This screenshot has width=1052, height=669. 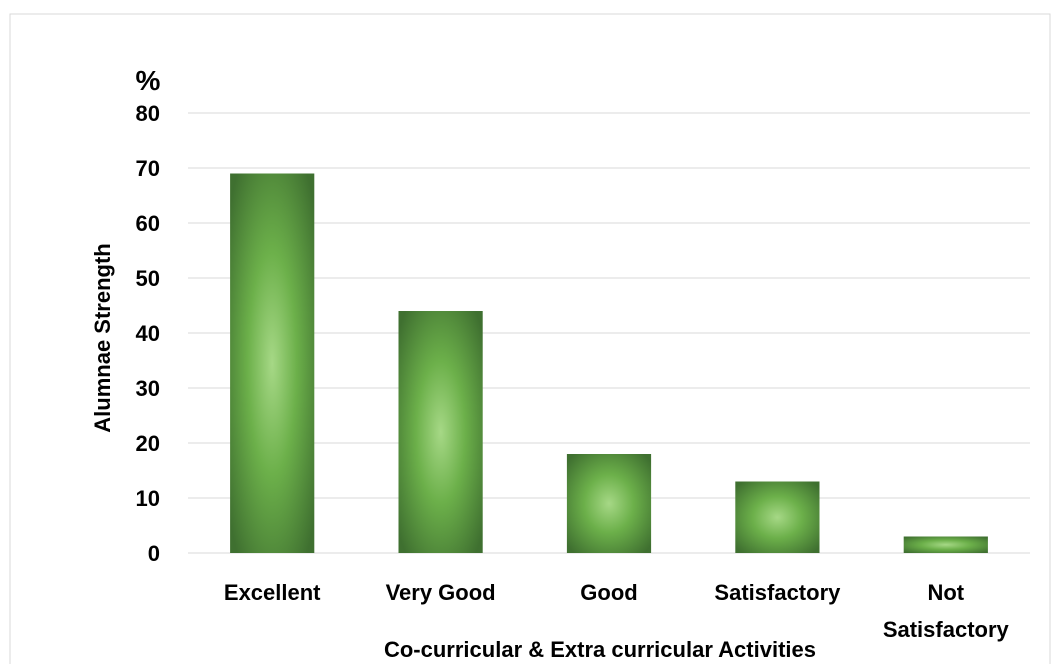 I want to click on y-tick-label: 10, so click(x=148, y=498).